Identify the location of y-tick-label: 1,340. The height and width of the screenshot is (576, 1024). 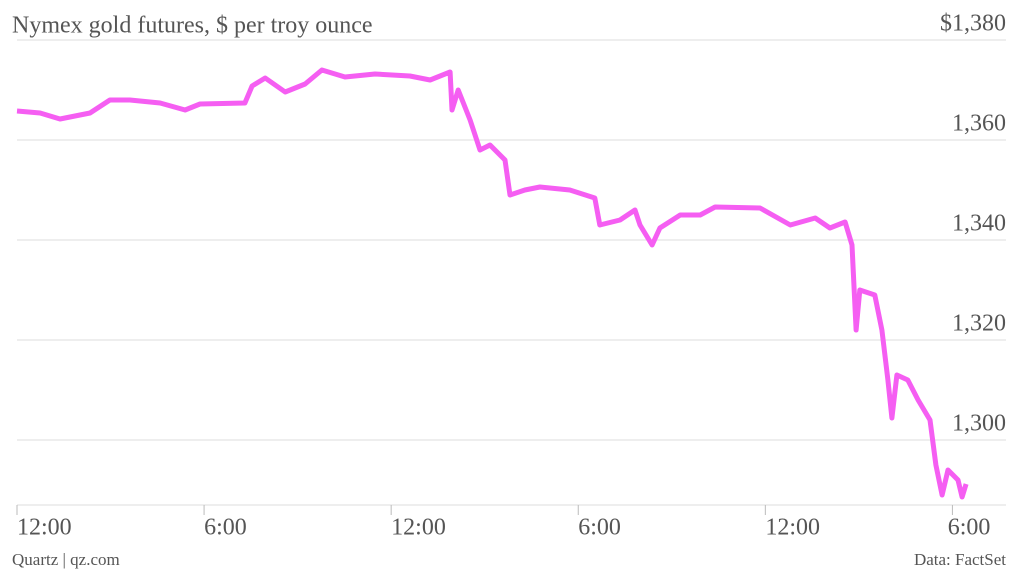
(979, 224).